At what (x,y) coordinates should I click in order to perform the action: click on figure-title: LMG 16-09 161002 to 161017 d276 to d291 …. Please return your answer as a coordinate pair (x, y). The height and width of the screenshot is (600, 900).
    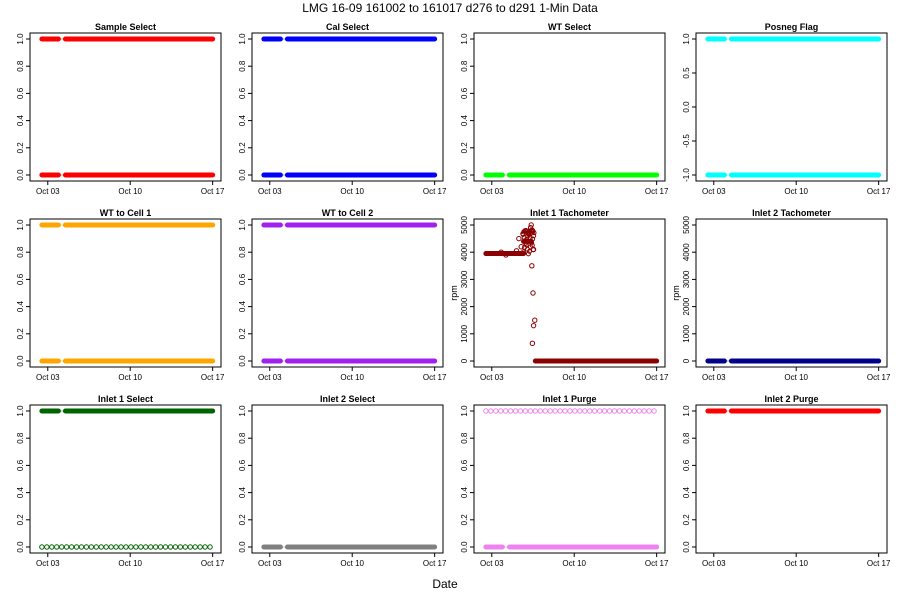
    Looking at the image, I should click on (450, 8).